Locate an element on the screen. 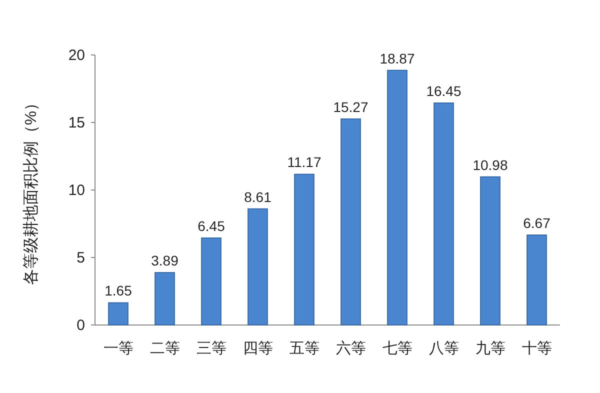 The image size is (600, 393). y-tick-label: 0 is located at coordinates (80, 325).